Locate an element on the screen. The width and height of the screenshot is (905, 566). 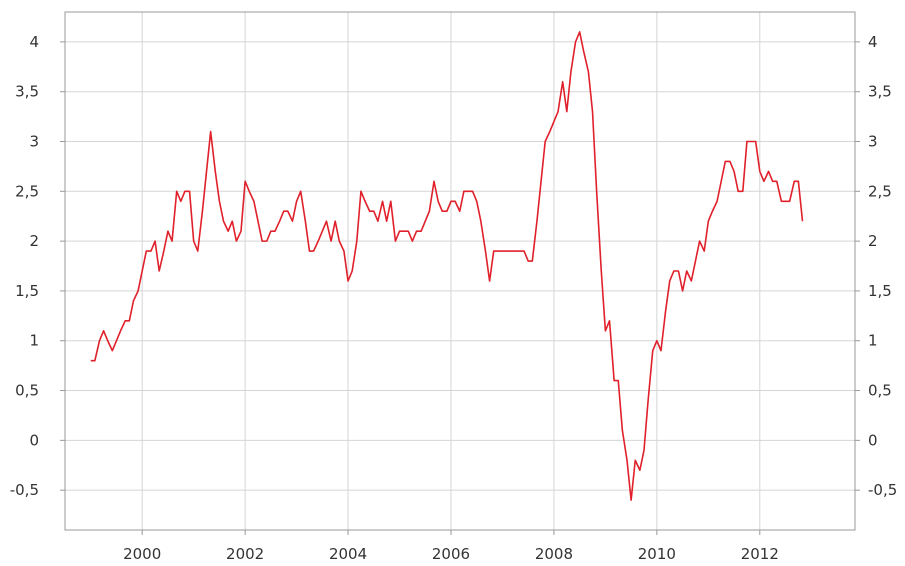
y-tick-label-left: 3,5 is located at coordinates (27, 92).